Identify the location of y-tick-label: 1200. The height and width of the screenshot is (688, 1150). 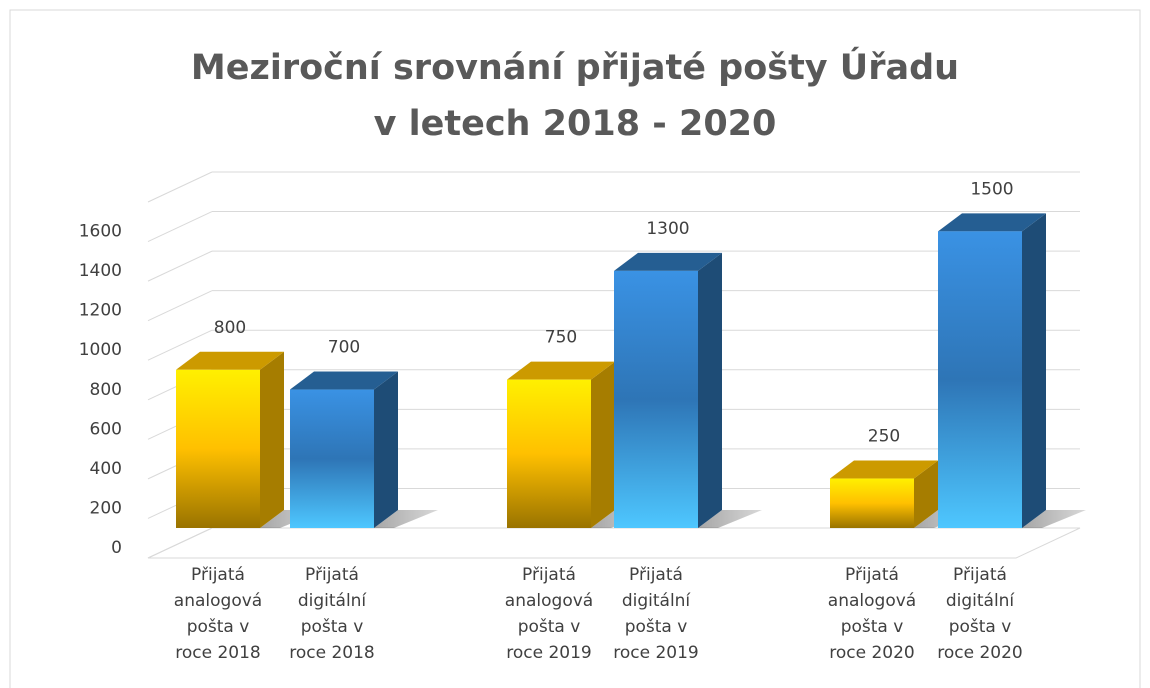
(100, 311).